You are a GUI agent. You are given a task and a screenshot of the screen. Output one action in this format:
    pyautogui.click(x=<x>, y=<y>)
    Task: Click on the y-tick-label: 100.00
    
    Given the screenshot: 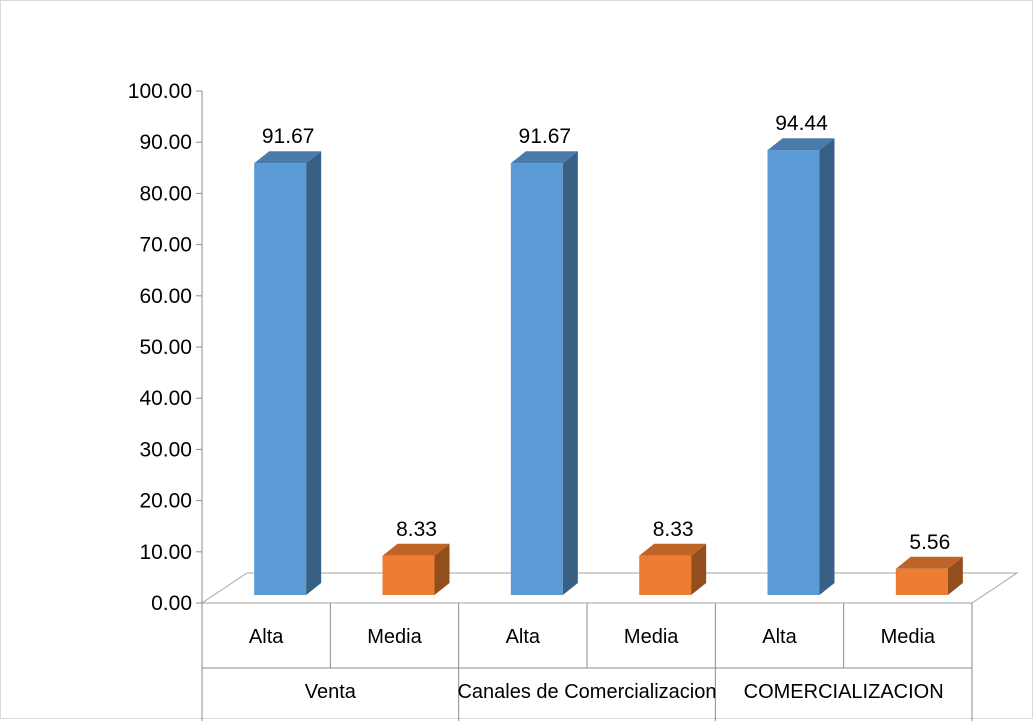 What is the action you would take?
    pyautogui.click(x=160, y=91)
    